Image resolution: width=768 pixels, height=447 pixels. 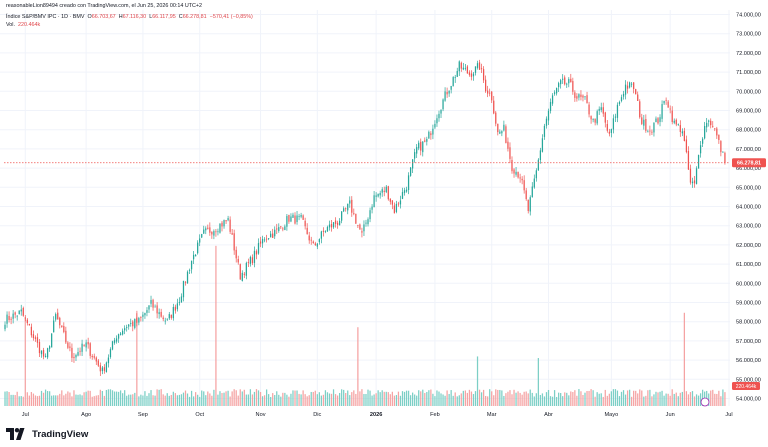 I want to click on price-tick-label: 65.000,00, so click(x=748, y=188).